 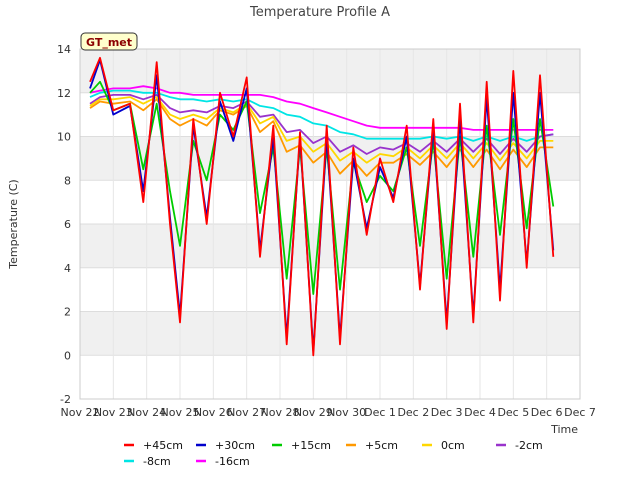 I want to click on legend: +45cm +30cm +15cm +5cm 0cm -2cm -8cm -16cm, so click(x=333, y=453).